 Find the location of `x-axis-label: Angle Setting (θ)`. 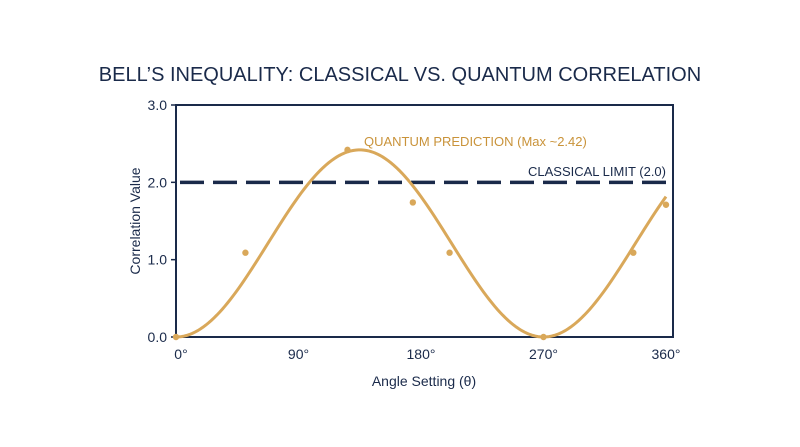

x-axis-label: Angle Setting (θ) is located at coordinates (424, 381).